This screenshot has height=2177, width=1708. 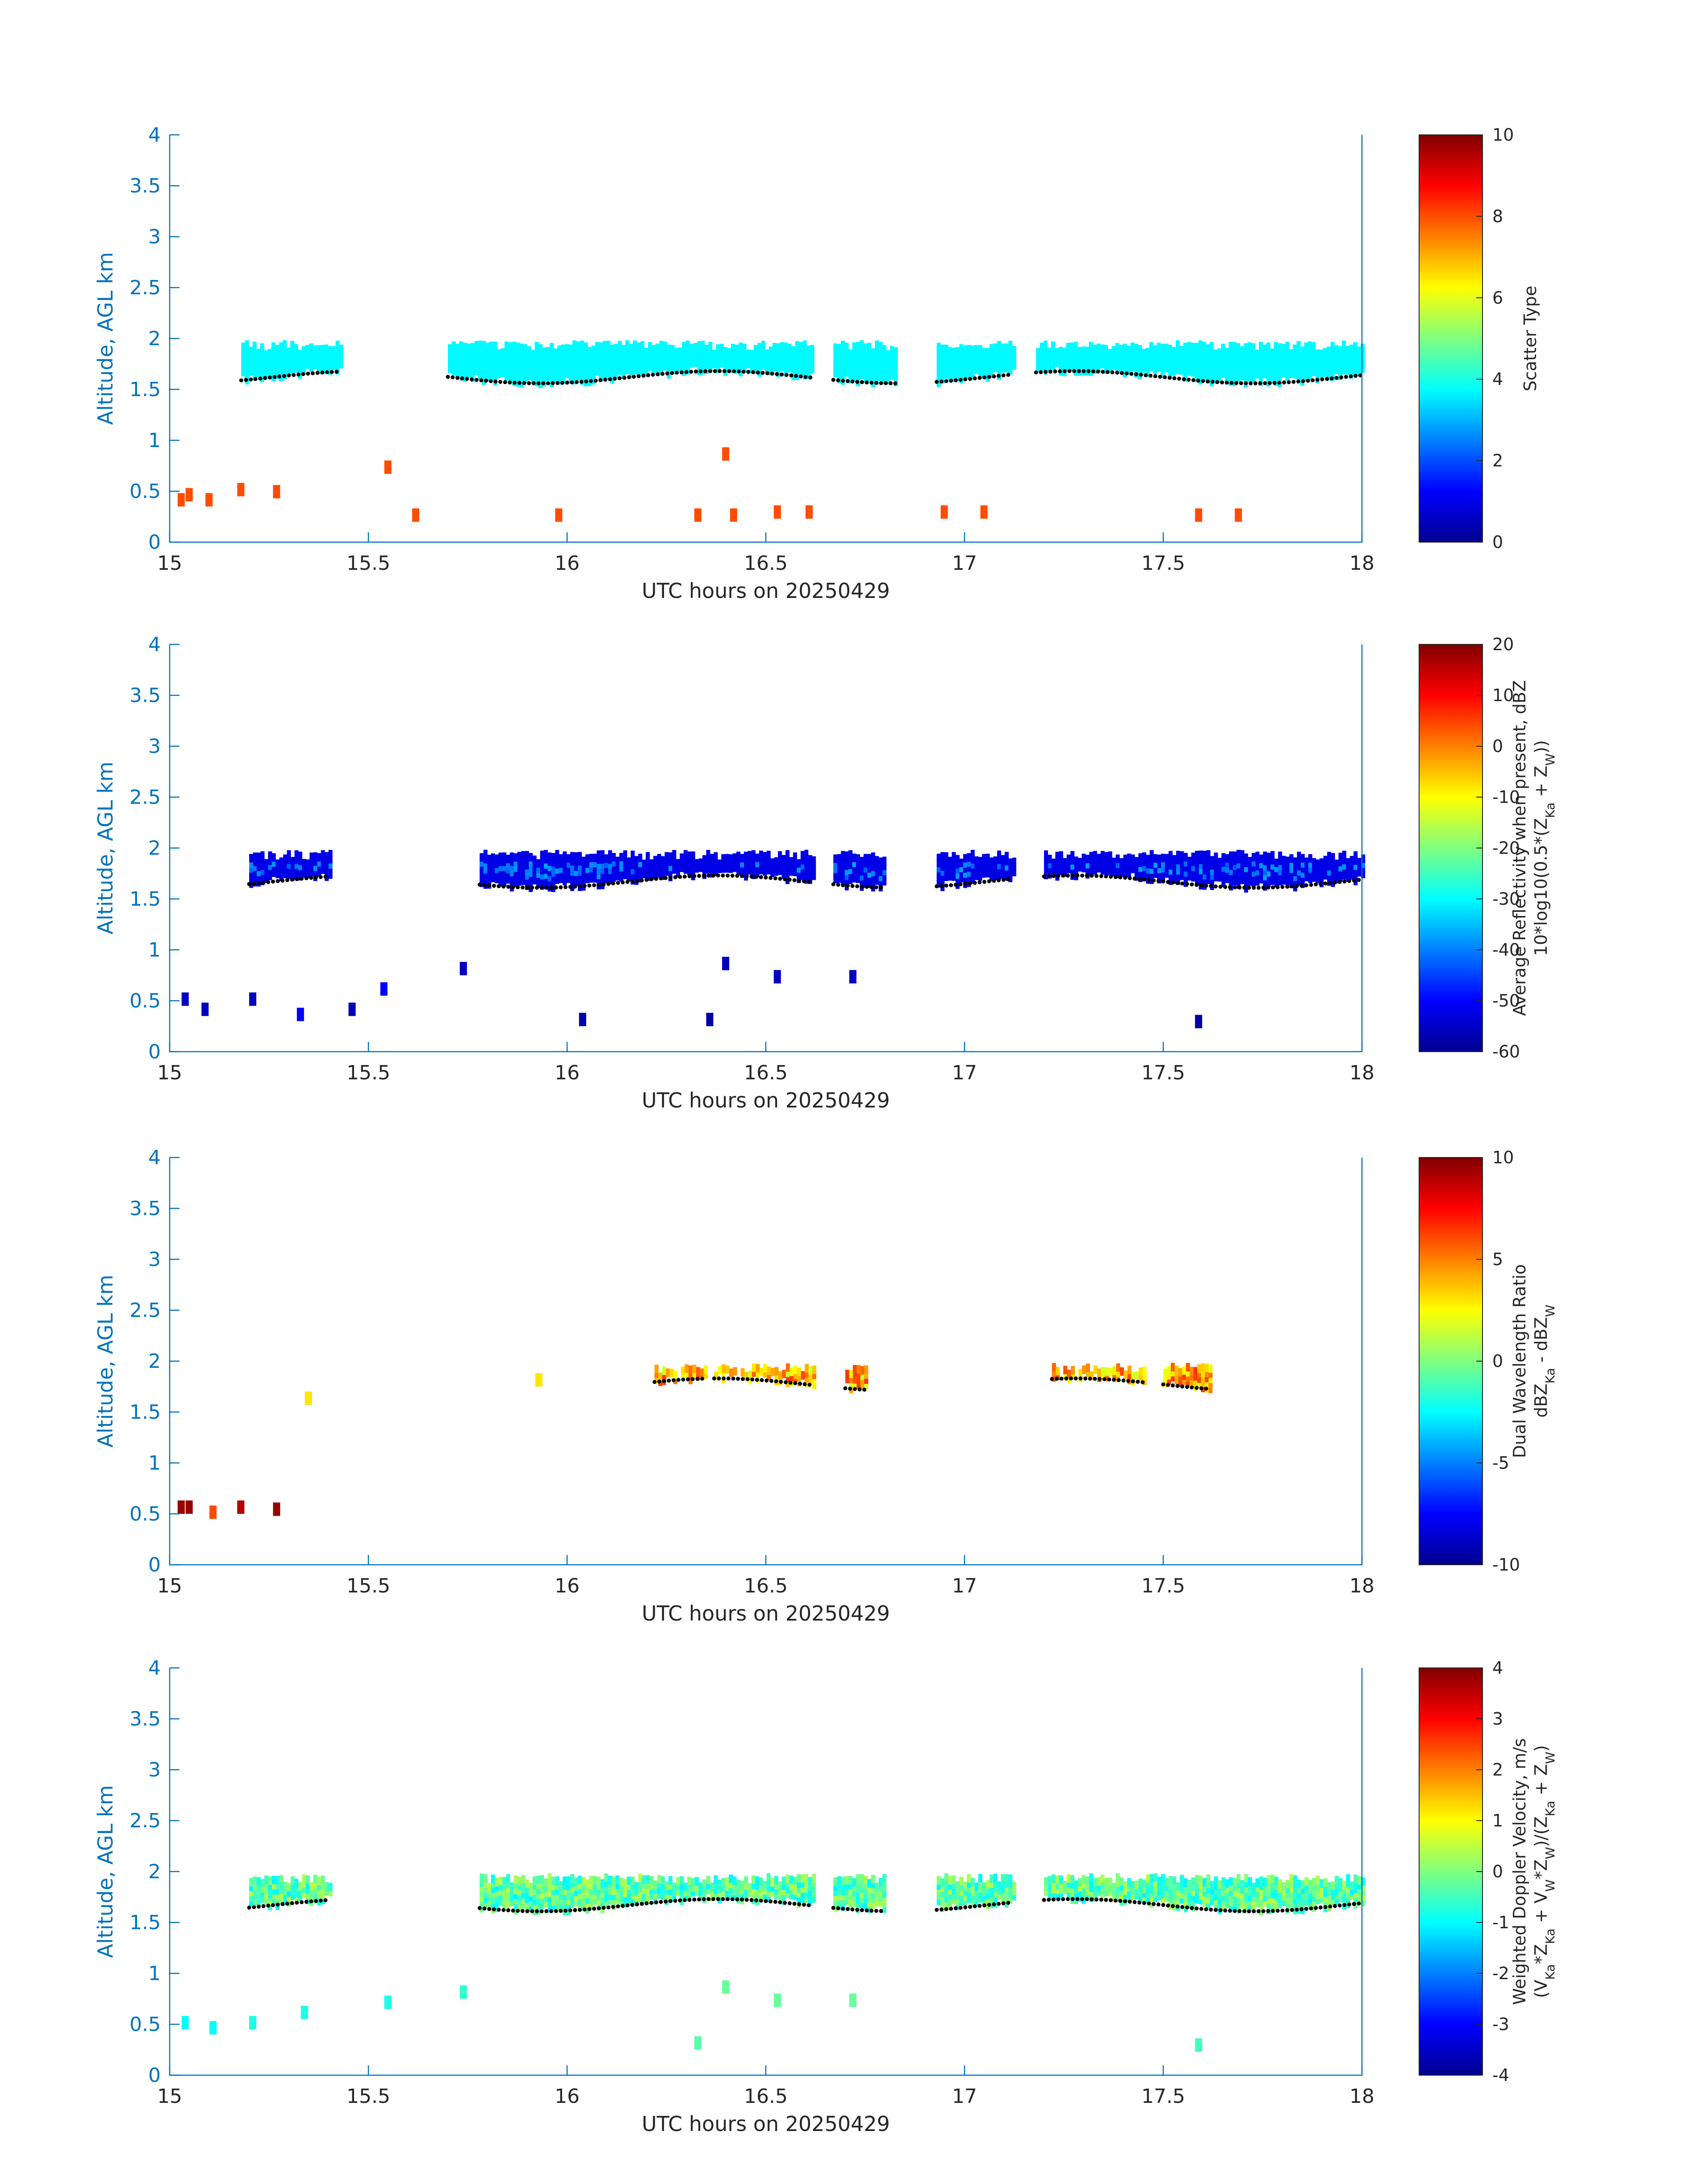 I want to click on y-axis-label: Altitude, AGL km, so click(x=105, y=847).